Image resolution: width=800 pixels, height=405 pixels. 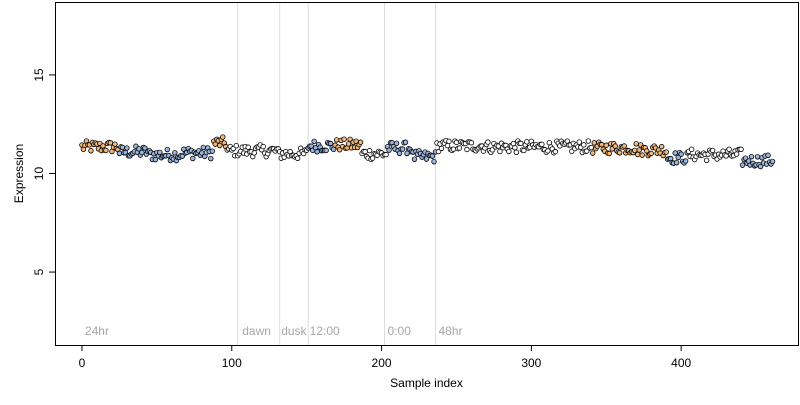 What do you see at coordinates (382, 363) in the screenshot?
I see `x-tick-label: 200` at bounding box center [382, 363].